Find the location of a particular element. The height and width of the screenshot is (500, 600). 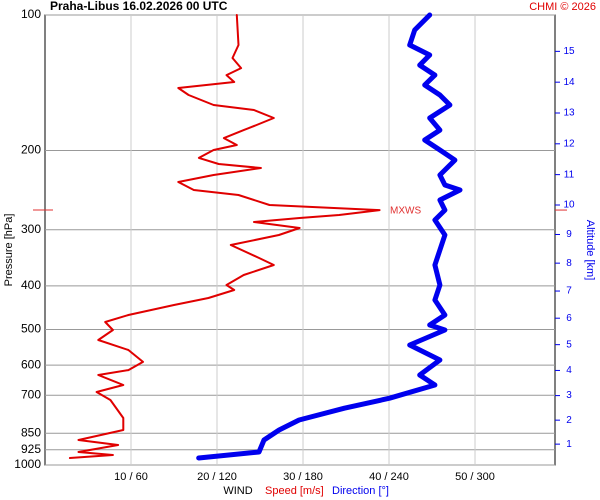

legend-direction: Direction [°] is located at coordinates (360, 491).